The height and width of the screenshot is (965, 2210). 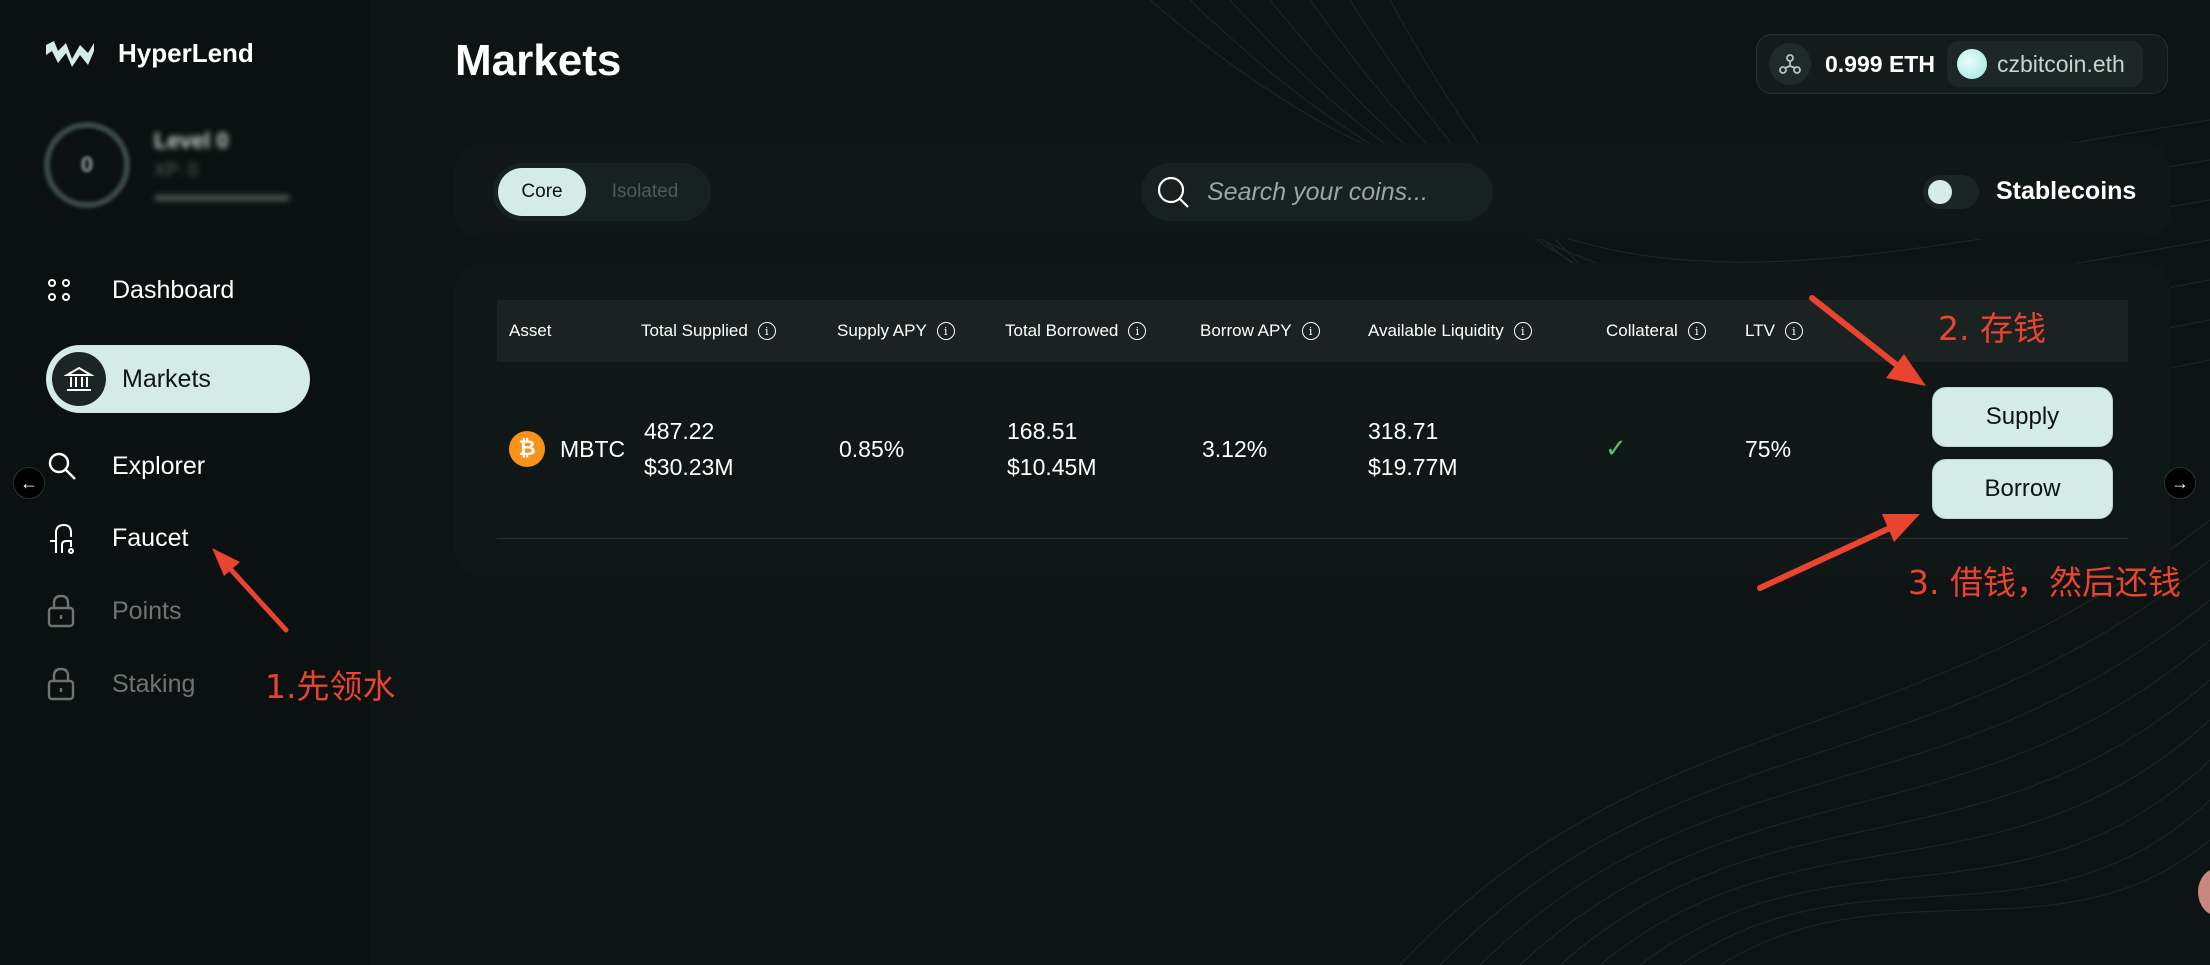 I want to click on header-label: Total Supplied, so click(x=694, y=330).